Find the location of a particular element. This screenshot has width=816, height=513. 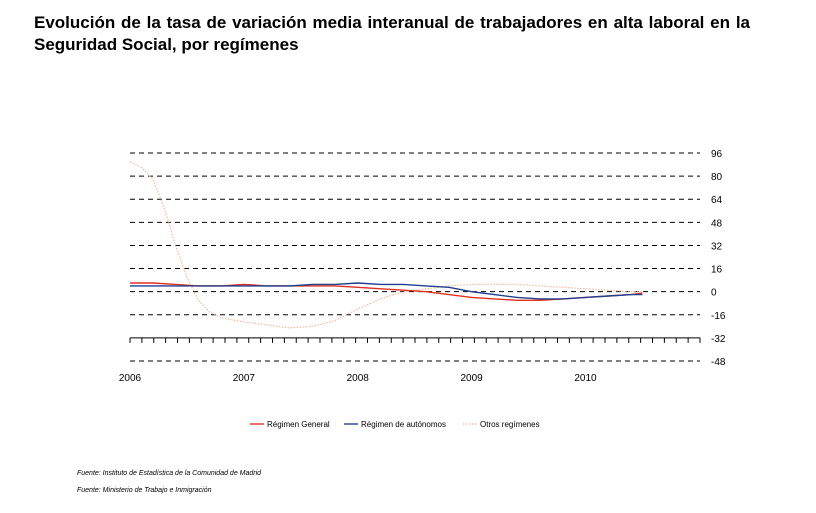

y-tick-label: -16 is located at coordinates (718, 316).